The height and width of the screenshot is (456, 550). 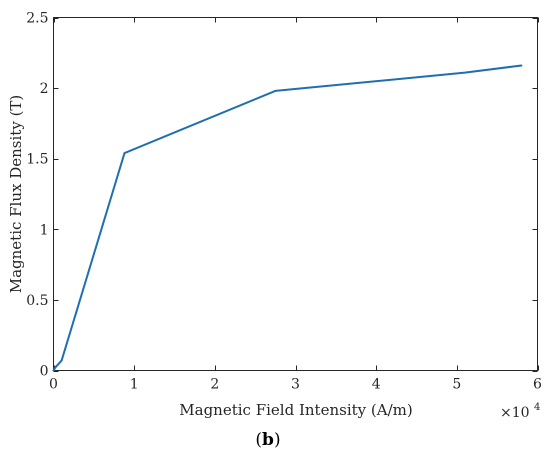 What do you see at coordinates (16, 194) in the screenshot?
I see `y-axis-title: Magnetic Flux Density (T)` at bounding box center [16, 194].